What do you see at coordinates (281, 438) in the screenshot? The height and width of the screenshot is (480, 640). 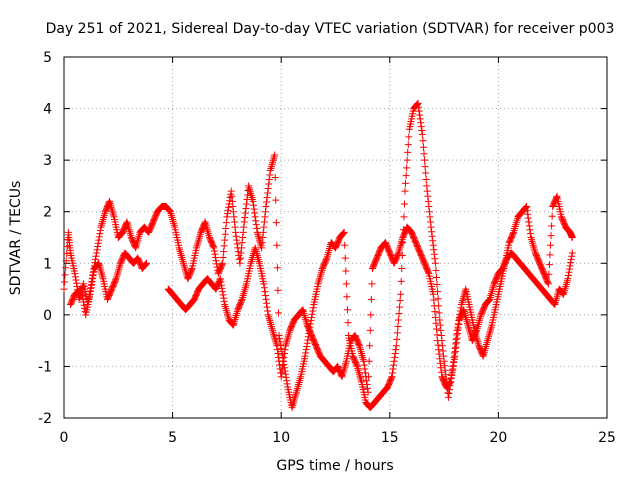 I see `x-tick-label: 10` at bounding box center [281, 438].